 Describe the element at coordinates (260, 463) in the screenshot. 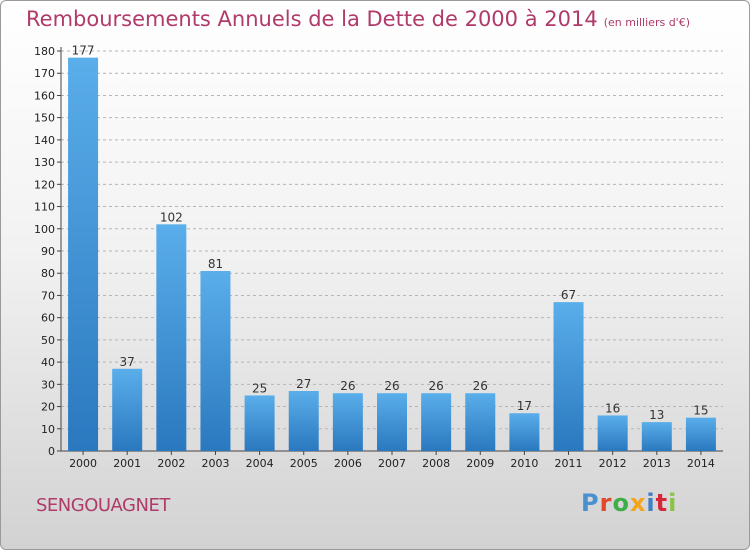

I see `x-tick-label-2004: 2004` at that location.